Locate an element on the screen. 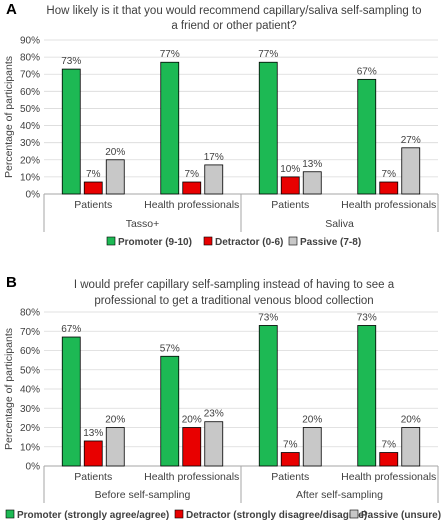 The height and width of the screenshot is (525, 447). panel-label: A is located at coordinates (11, 9).